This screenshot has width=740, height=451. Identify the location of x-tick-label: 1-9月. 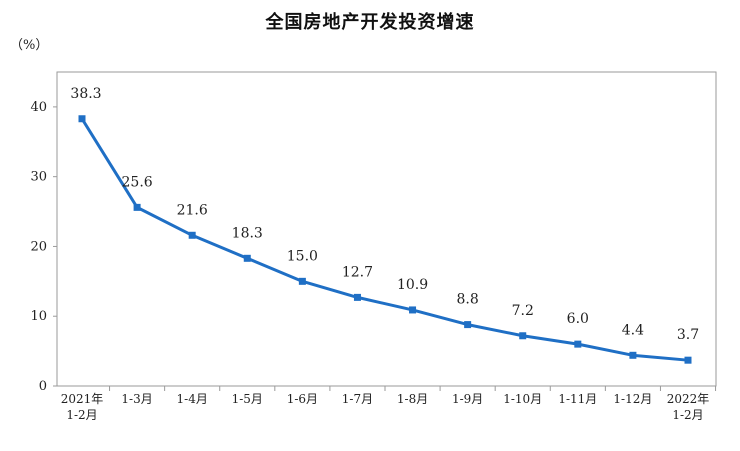
(467, 399).